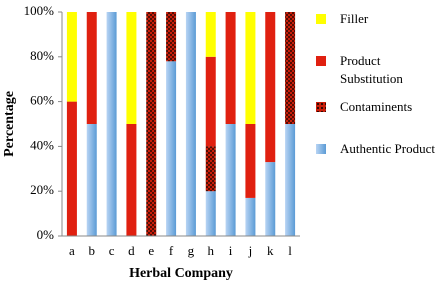 This screenshot has width=440, height=286. What do you see at coordinates (46, 234) in the screenshot?
I see `y-tick-label: 0%` at bounding box center [46, 234].